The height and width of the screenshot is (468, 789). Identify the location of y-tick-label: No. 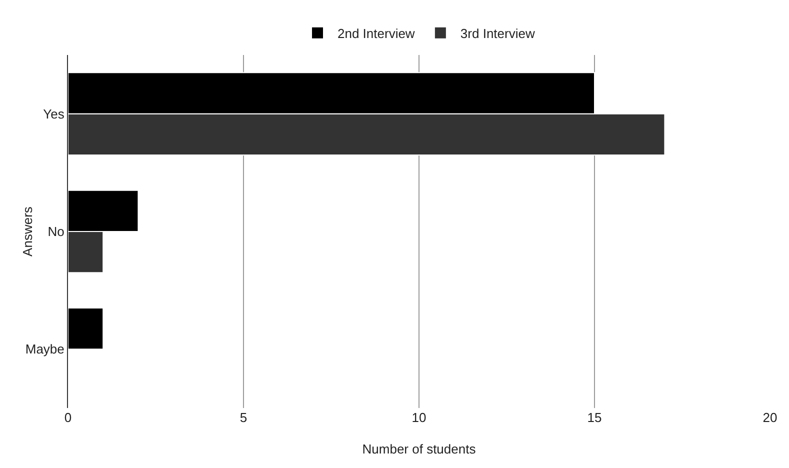
(56, 232).